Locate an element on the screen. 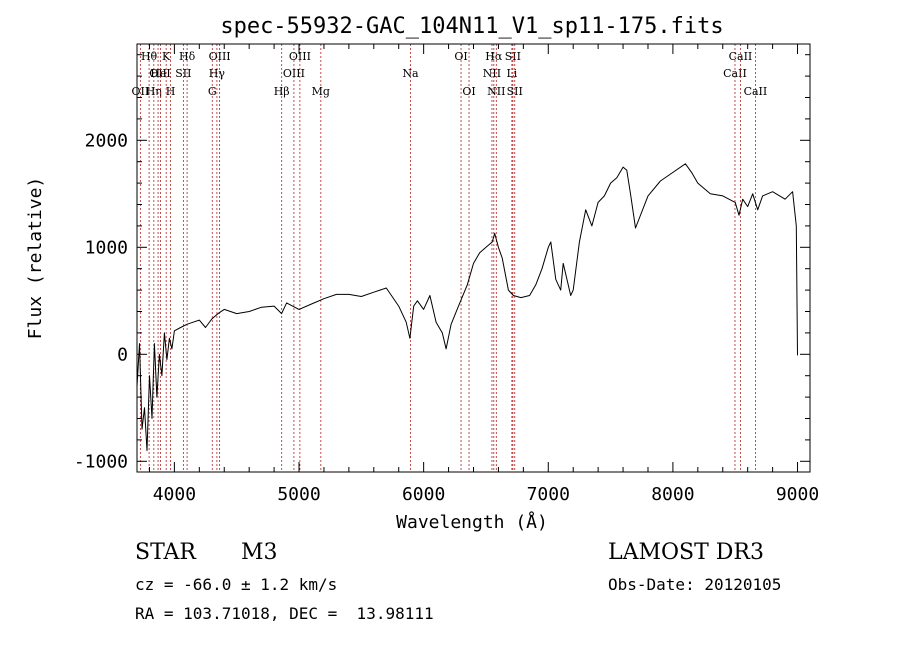 Image resolution: width=900 pixels, height=649 pixels. line-label-6: H is located at coordinates (171, 91).